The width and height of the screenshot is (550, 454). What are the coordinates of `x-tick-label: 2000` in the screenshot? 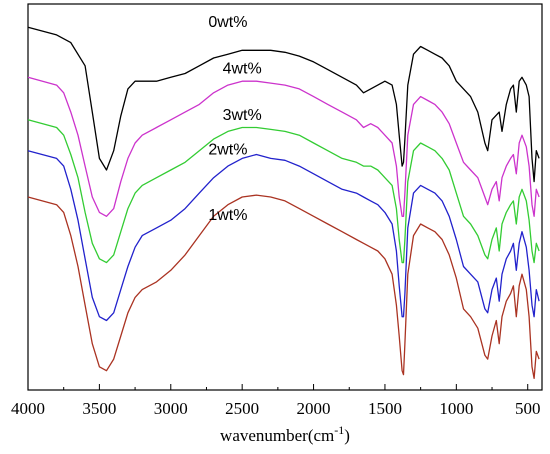 It's located at (314, 408).